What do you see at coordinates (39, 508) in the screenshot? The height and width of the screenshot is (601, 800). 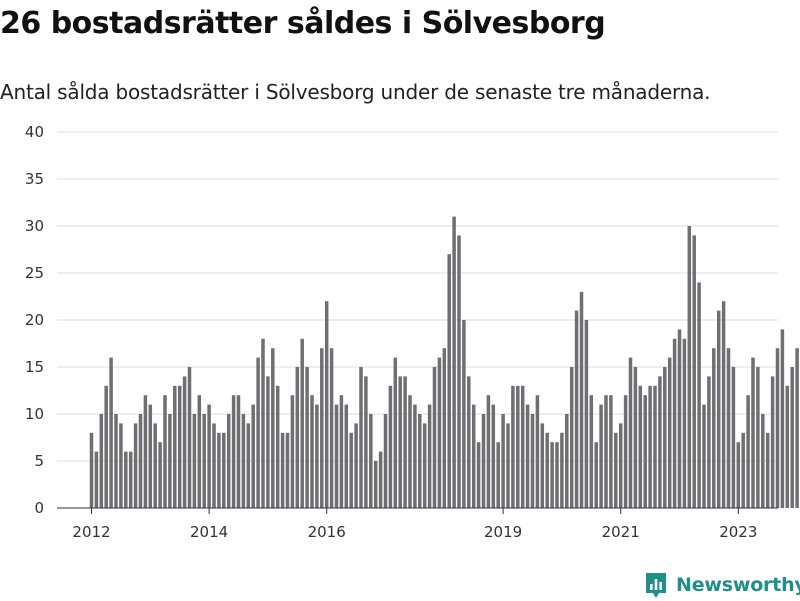 I see `y-tick-label: 0` at bounding box center [39, 508].